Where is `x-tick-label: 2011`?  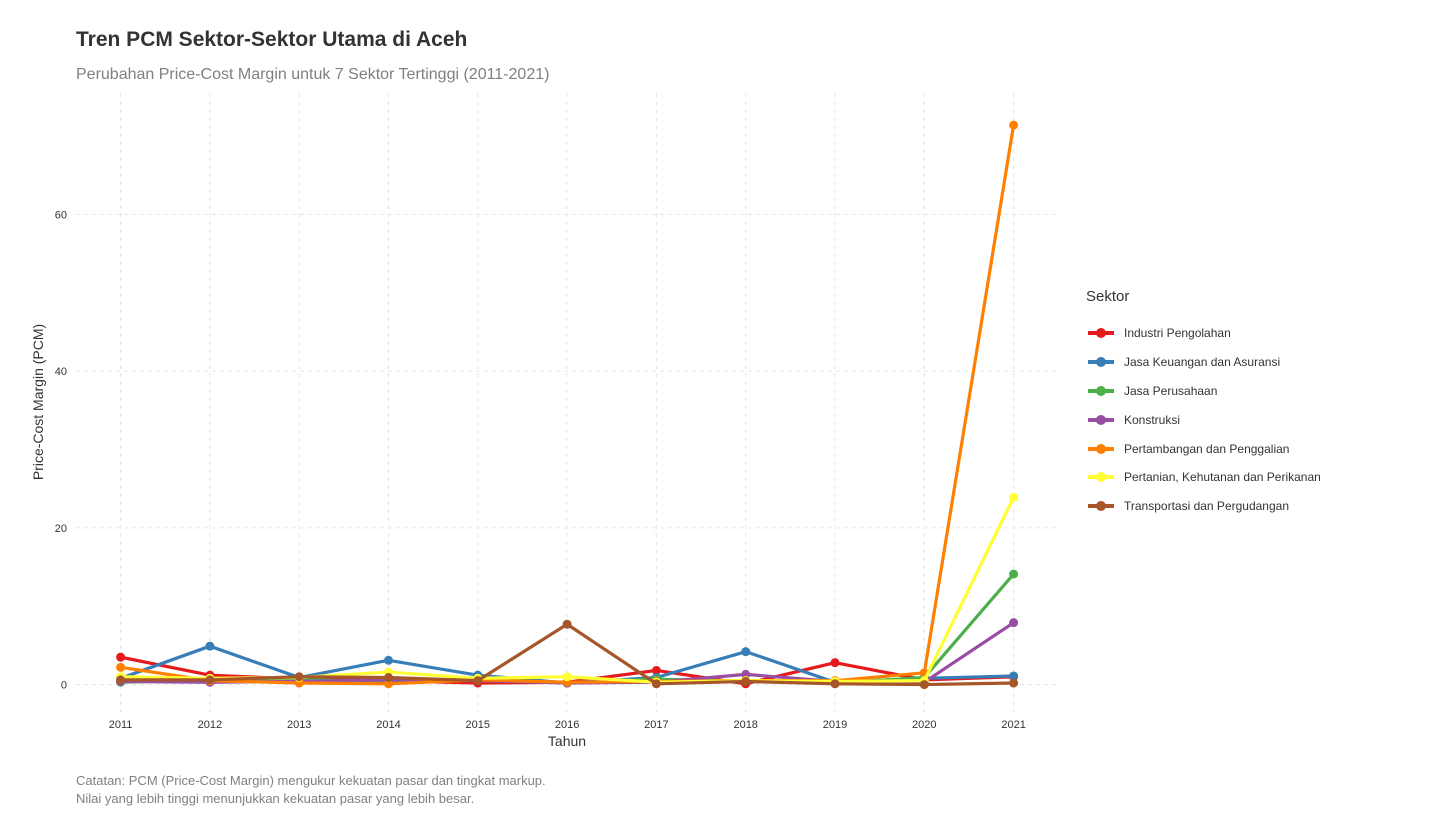
x-tick-label: 2011 is located at coordinates (121, 725).